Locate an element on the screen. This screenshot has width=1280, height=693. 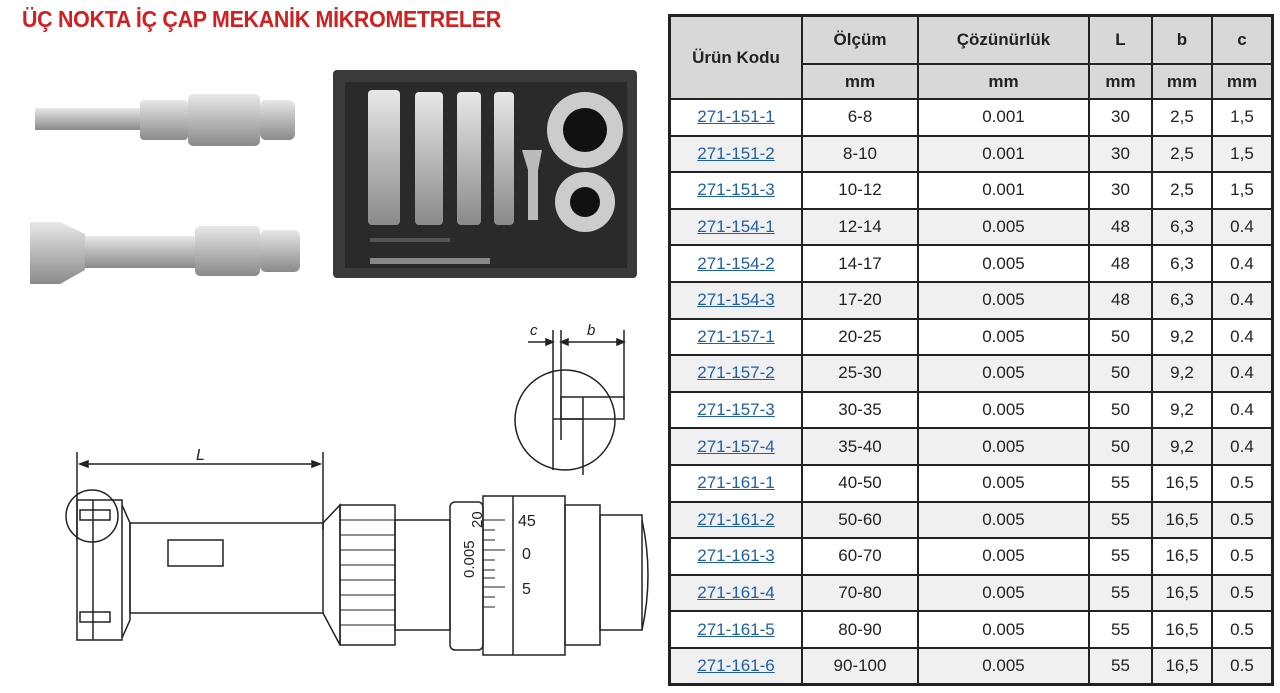
thimble-label-5: 5 is located at coordinates (526, 589).